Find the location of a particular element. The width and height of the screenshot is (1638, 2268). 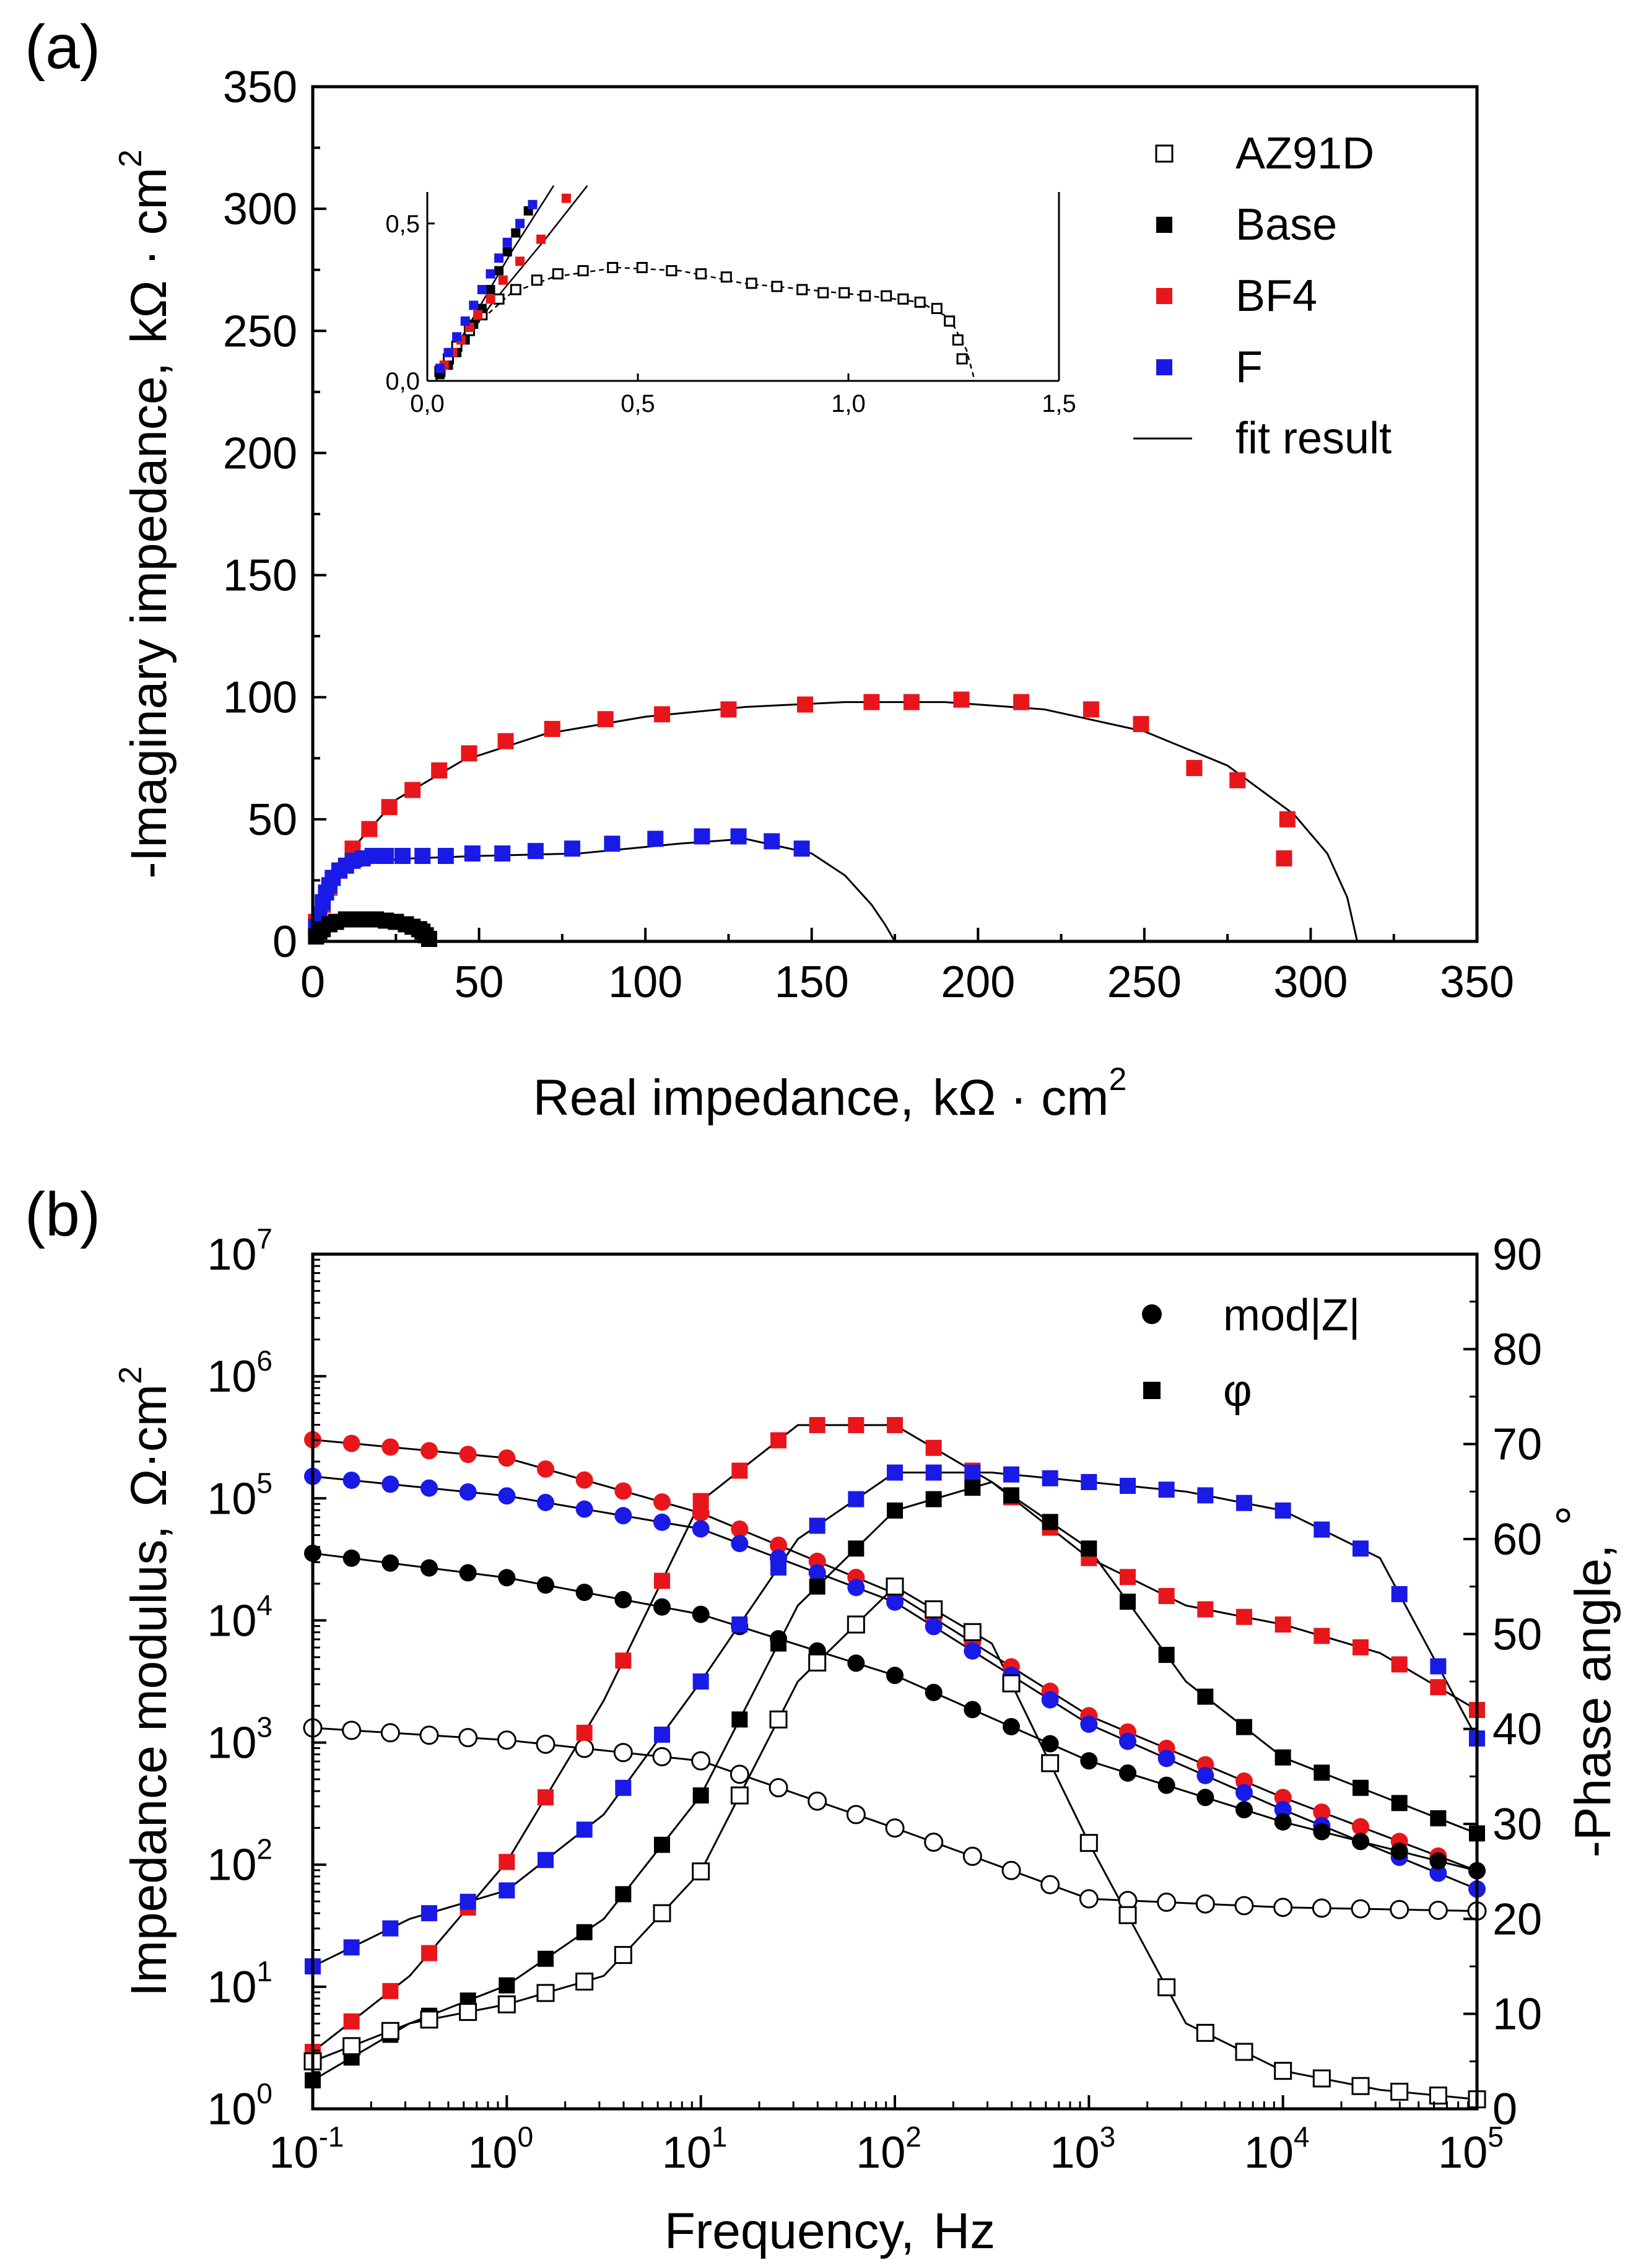

x-tick-label: 250 is located at coordinates (1144, 982).